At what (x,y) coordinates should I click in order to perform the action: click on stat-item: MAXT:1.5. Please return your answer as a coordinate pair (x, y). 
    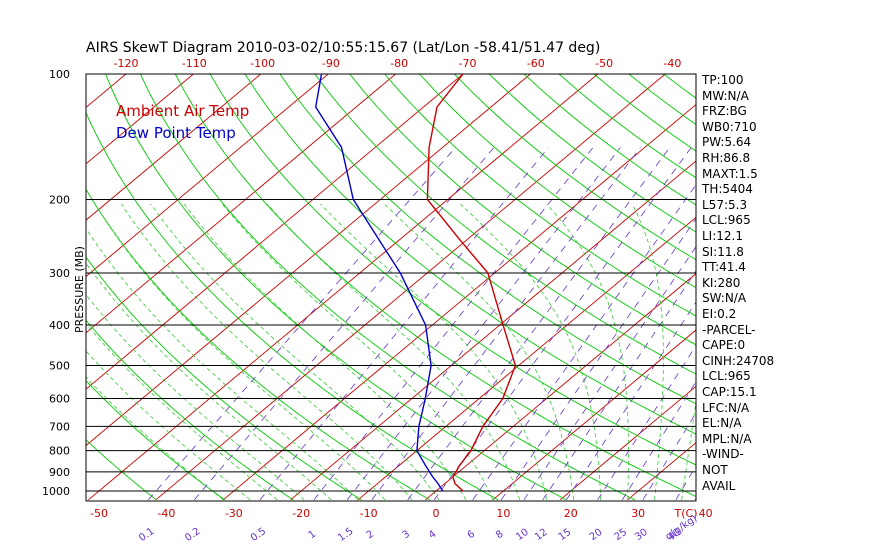
    Looking at the image, I should click on (730, 173).